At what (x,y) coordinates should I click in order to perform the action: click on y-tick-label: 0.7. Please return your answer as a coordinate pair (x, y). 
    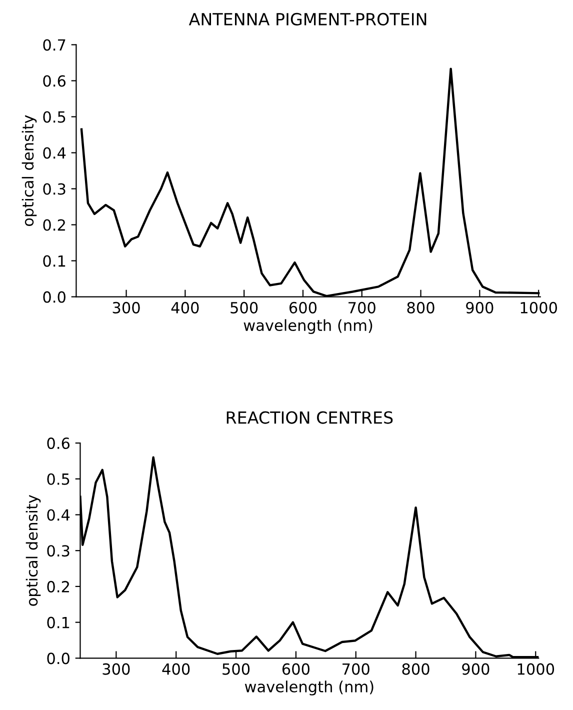
    Looking at the image, I should click on (54, 45).